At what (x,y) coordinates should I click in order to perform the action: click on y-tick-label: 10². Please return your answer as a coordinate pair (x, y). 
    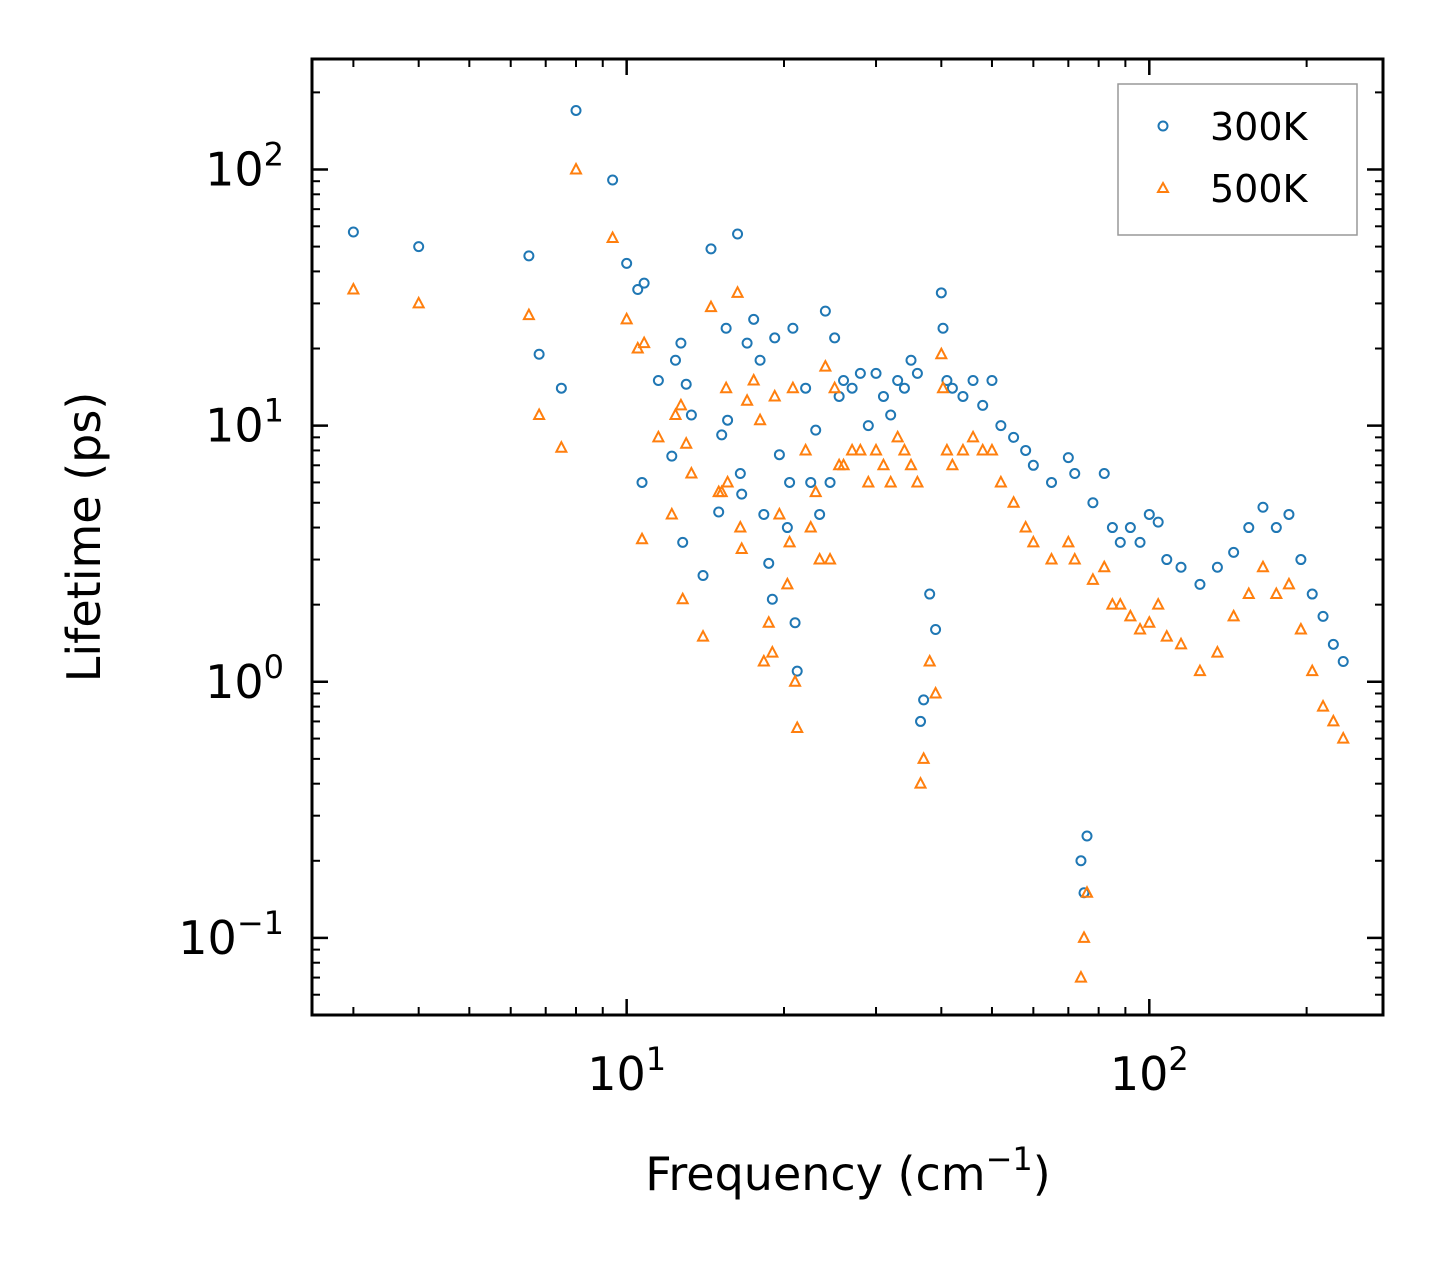
    Looking at the image, I should click on (244, 165).